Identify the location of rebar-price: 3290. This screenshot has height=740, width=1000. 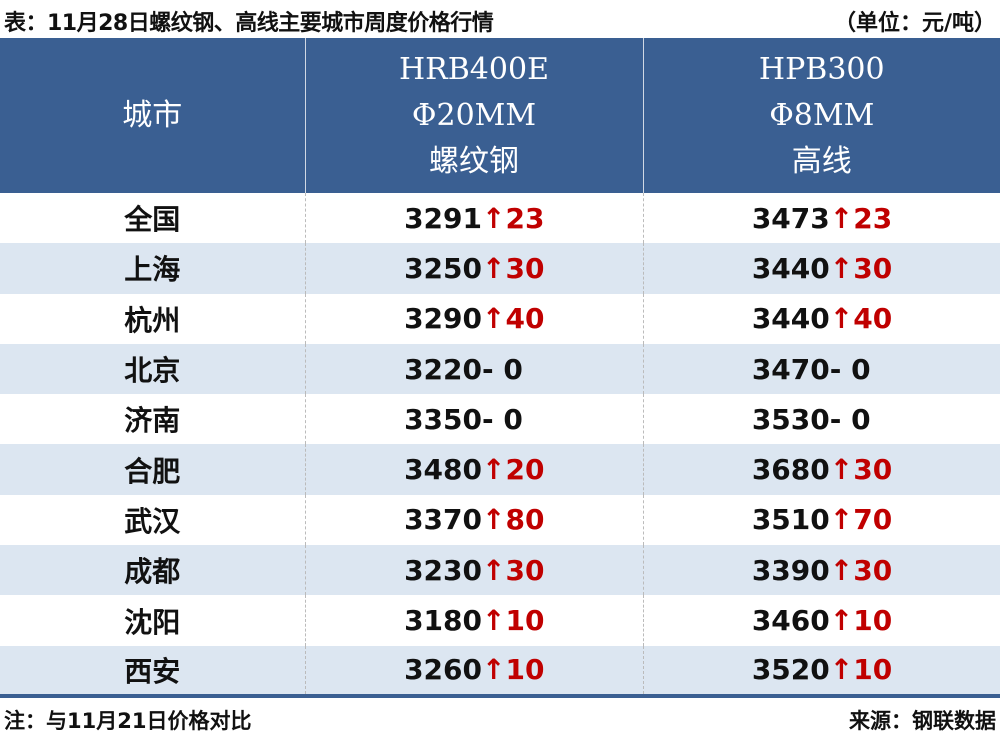
(443, 319).